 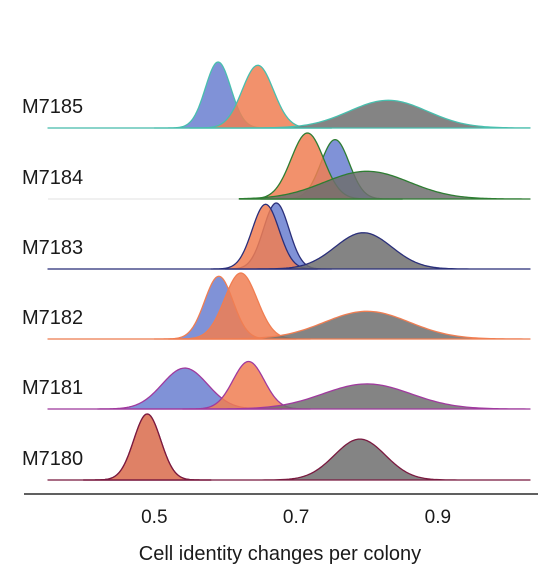 What do you see at coordinates (52, 388) in the screenshot?
I see `row-label-m7181: M7181` at bounding box center [52, 388].